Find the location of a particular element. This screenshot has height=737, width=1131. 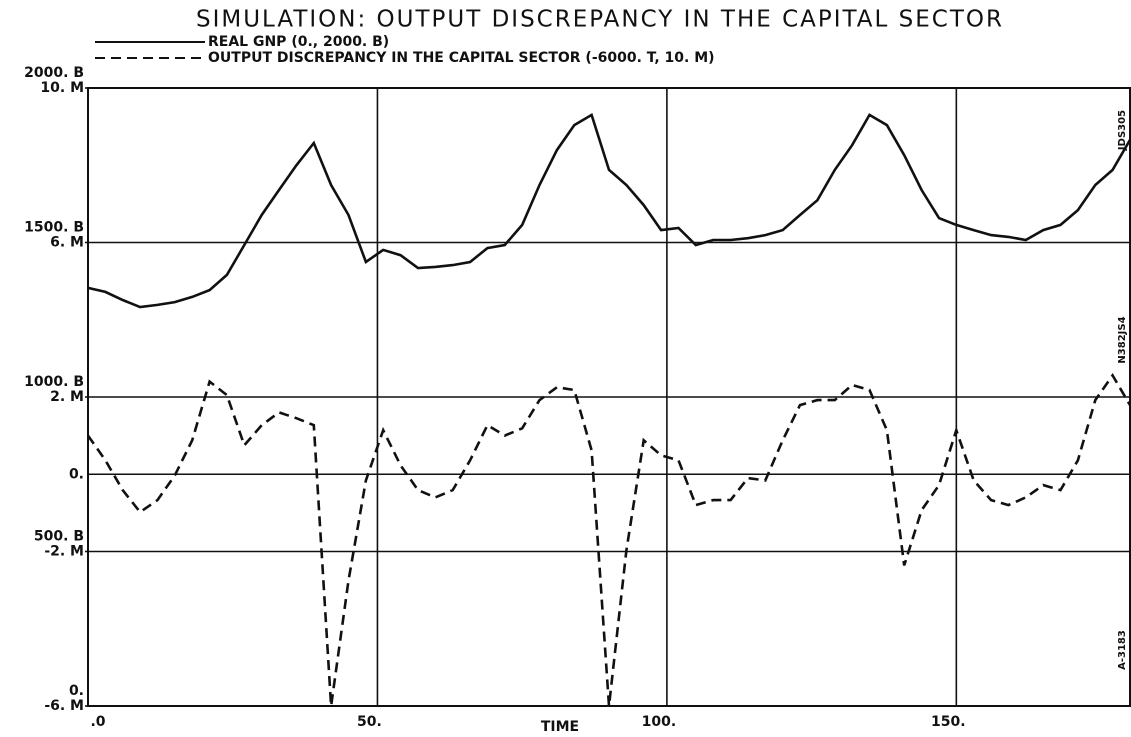

y-tick-label: 1500. B is located at coordinates (54, 228).